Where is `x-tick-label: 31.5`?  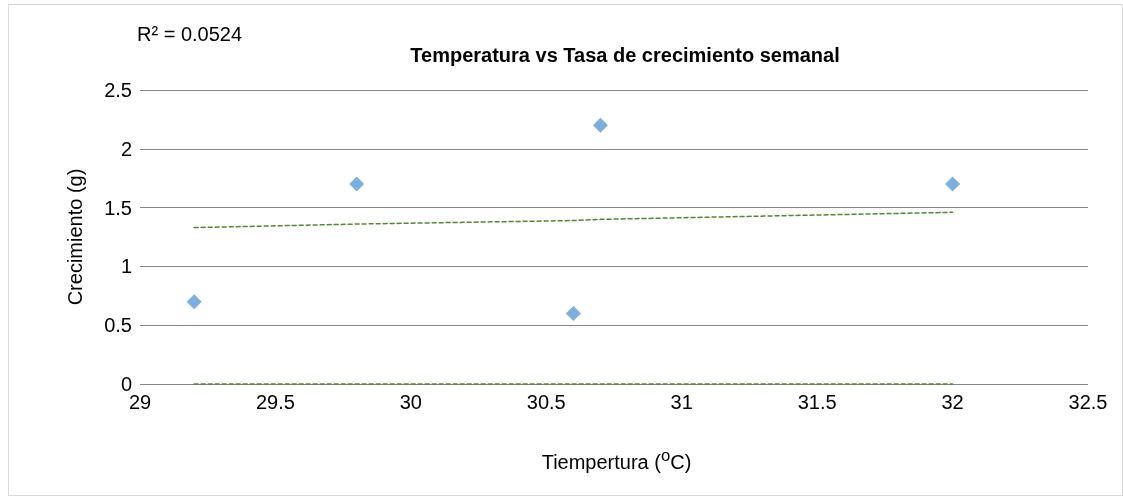
x-tick-label: 31.5 is located at coordinates (817, 402).